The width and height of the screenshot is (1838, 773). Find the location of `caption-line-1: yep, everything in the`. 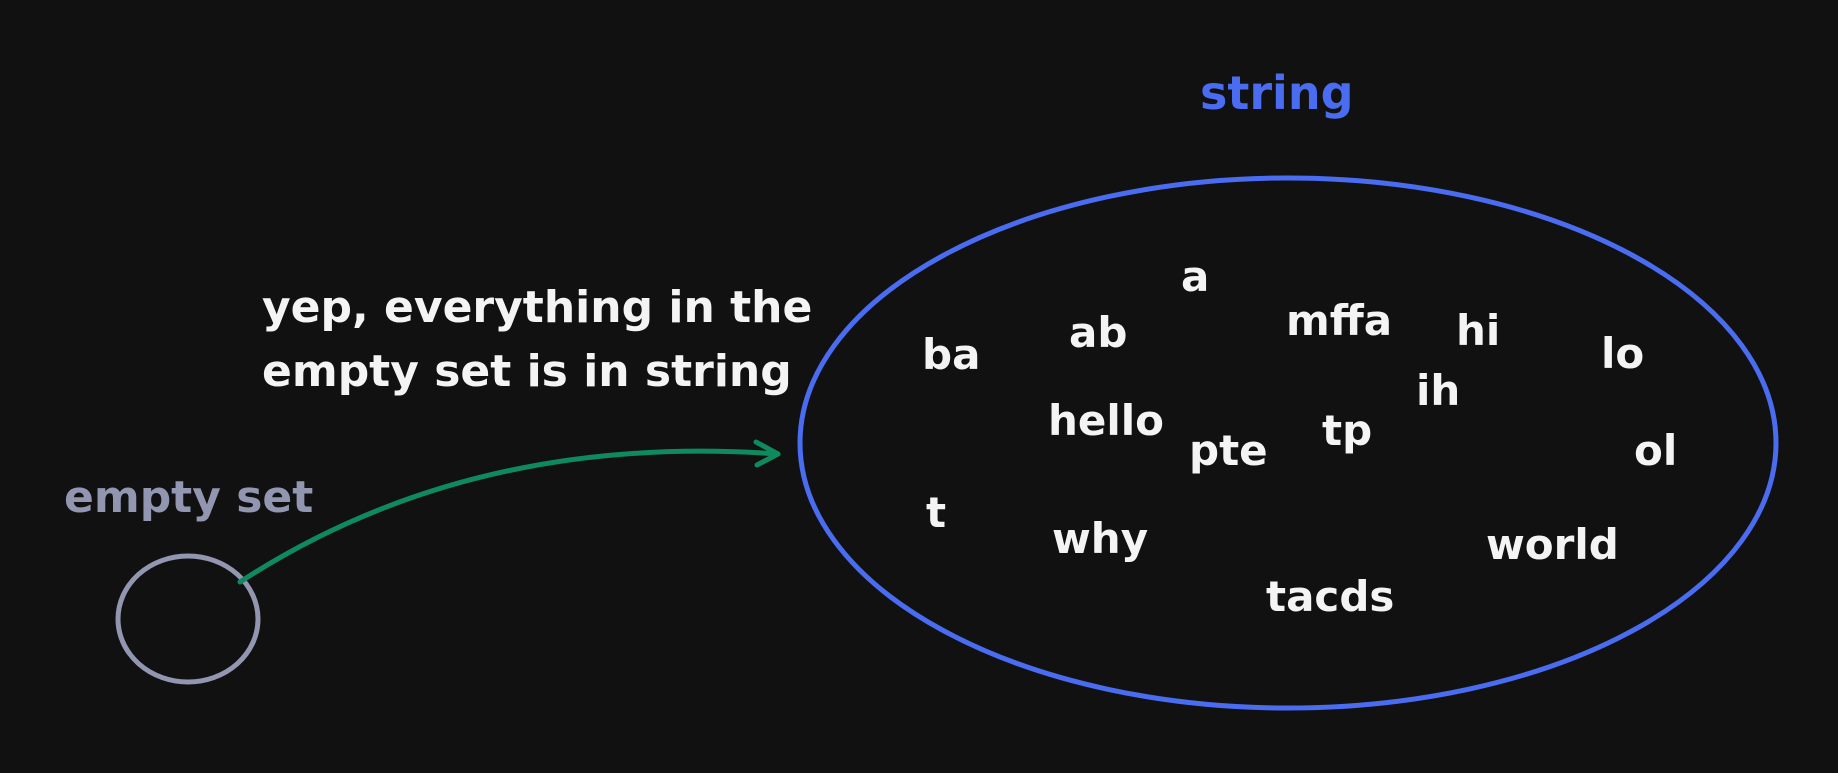

caption-line-1: yep, everything in the is located at coordinates (537, 307).